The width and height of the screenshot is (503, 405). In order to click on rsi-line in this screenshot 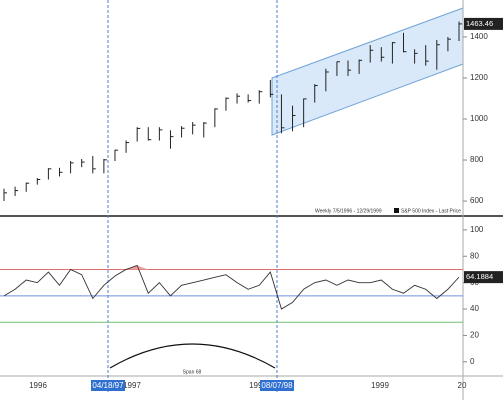, I will do `click(231, 287)`.